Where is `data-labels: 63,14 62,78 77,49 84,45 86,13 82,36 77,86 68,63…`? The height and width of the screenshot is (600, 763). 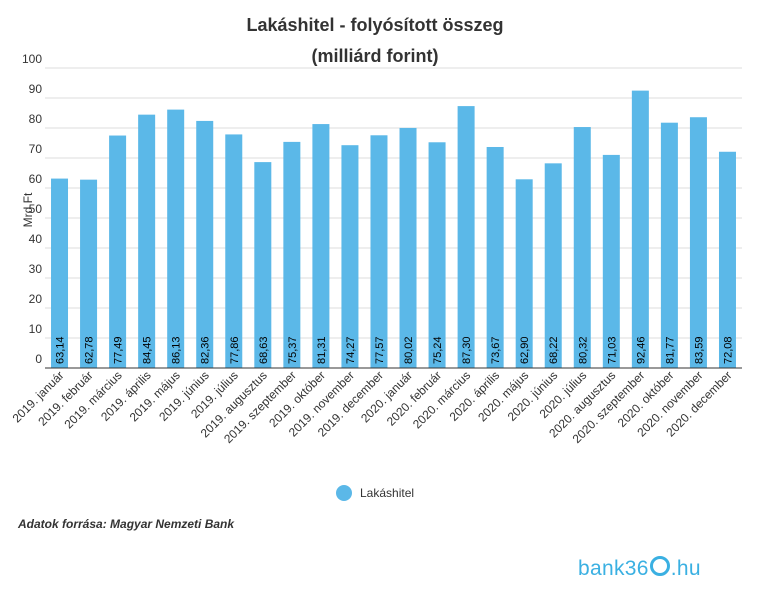 data-labels: 63,14 62,78 77,49 84,45 86,13 82,36 77,86 68,63… is located at coordinates (395, 350).